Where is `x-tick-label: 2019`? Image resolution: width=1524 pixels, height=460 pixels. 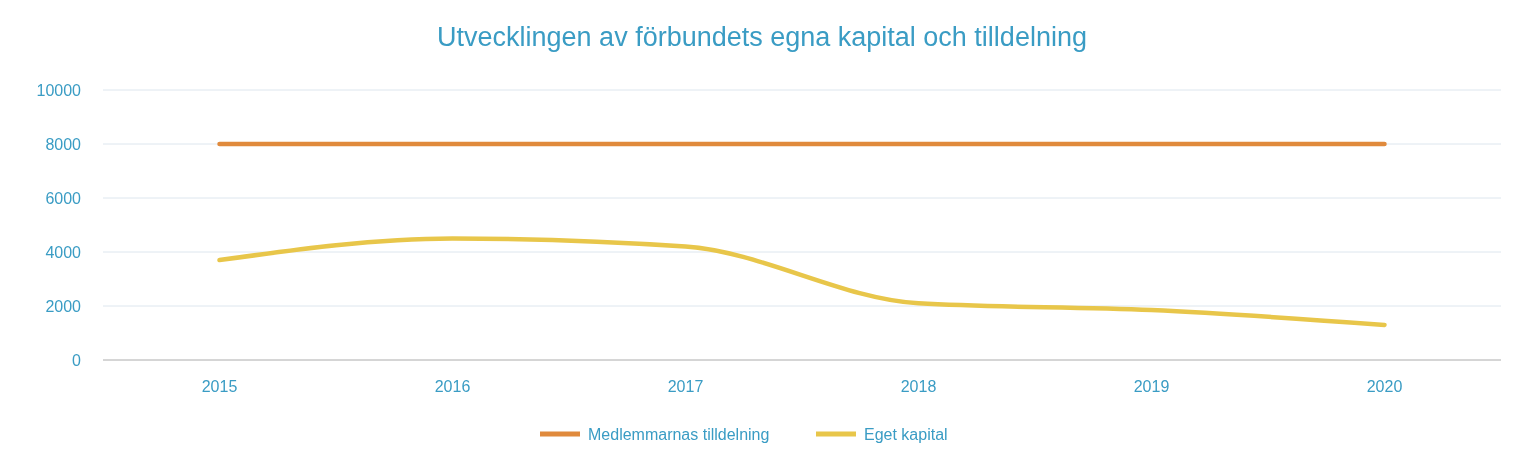 x-tick-label: 2019 is located at coordinates (1151, 386).